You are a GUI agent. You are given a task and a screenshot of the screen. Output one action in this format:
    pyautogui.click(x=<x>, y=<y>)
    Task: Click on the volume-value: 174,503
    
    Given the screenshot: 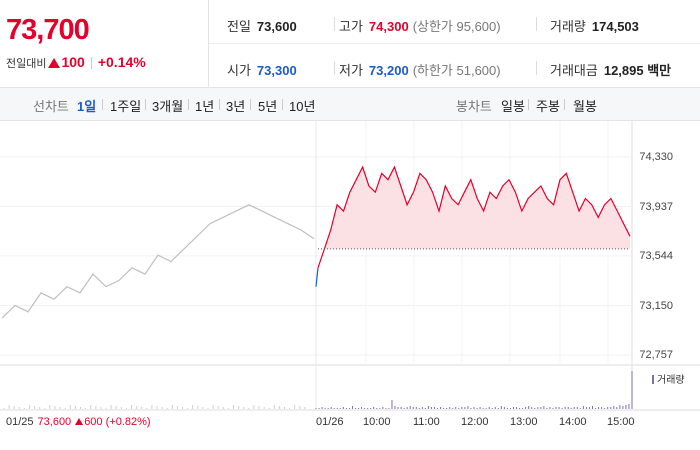 What is the action you would take?
    pyautogui.click(x=615, y=26)
    